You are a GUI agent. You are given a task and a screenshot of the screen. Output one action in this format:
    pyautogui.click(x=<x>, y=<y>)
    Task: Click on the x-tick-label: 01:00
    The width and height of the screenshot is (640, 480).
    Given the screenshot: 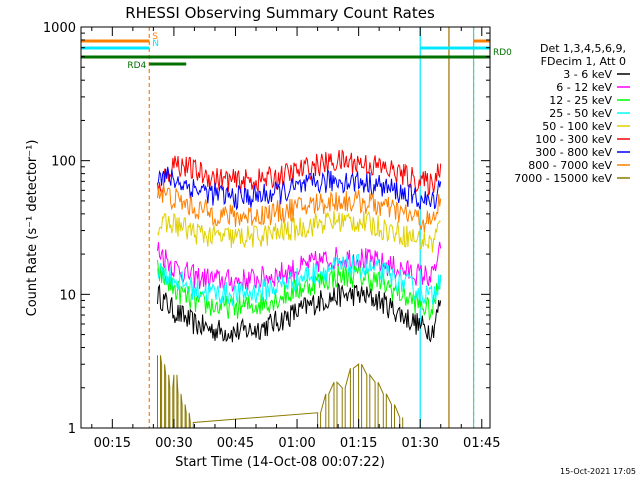 What is the action you would take?
    pyautogui.click(x=296, y=443)
    